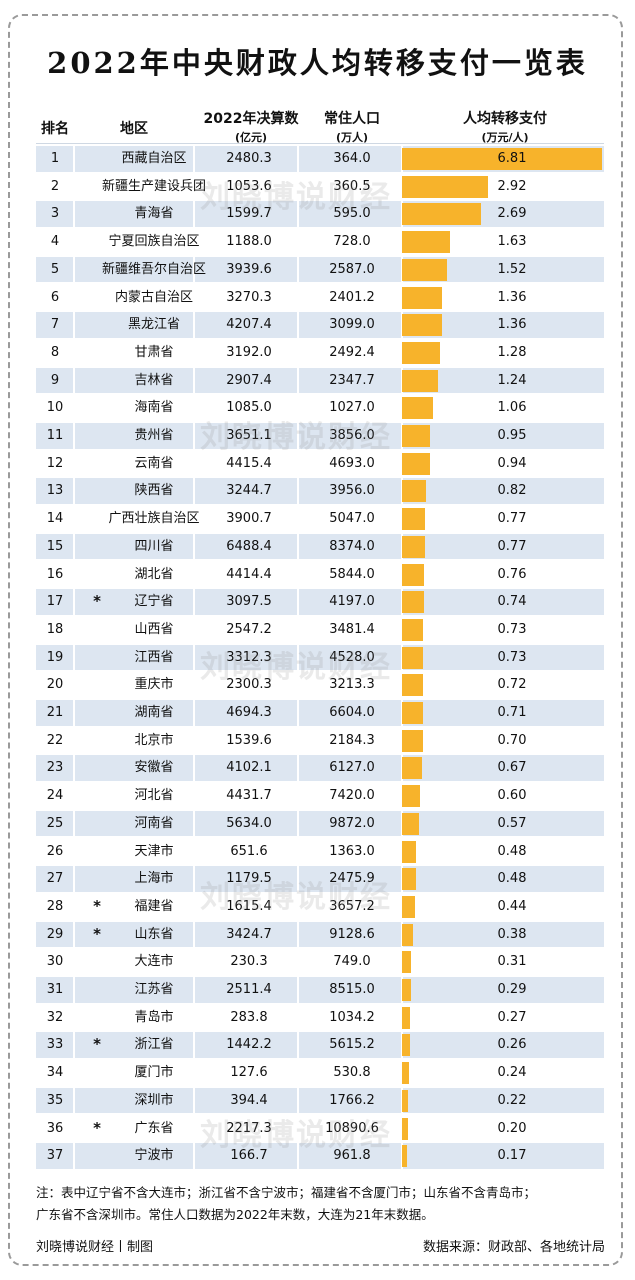  What do you see at coordinates (320, 436) in the screenshot?
I see `table-row: 11 贵州省 3651.1 3856.0 0.95` at bounding box center [320, 436].